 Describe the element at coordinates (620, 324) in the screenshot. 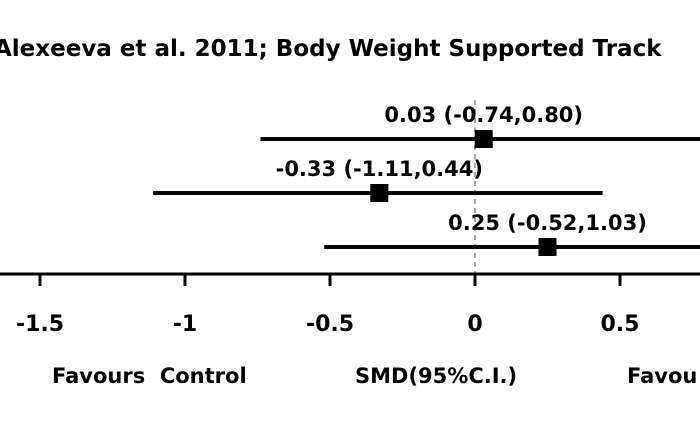

I see `x-tick-label: 0.5` at that location.